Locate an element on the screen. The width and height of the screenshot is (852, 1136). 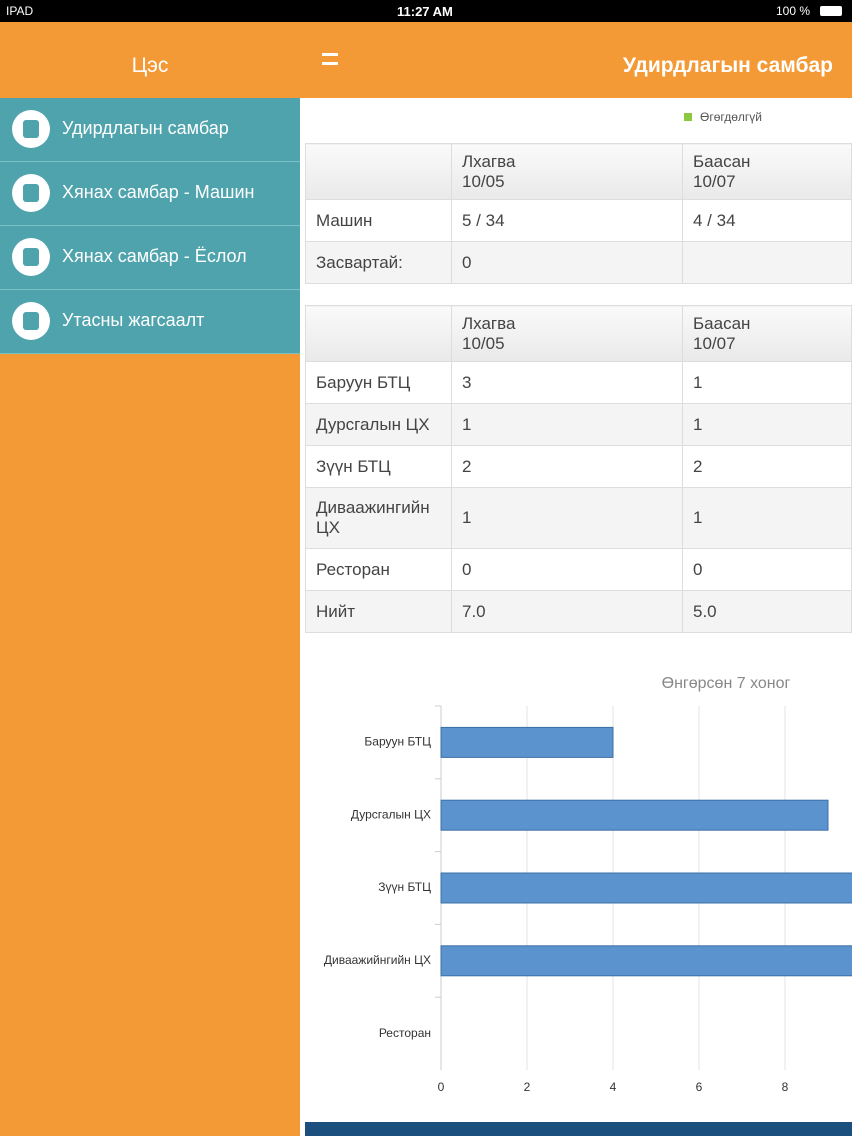
menu-item: Хянах самбар - Машин is located at coordinates (150, 194).